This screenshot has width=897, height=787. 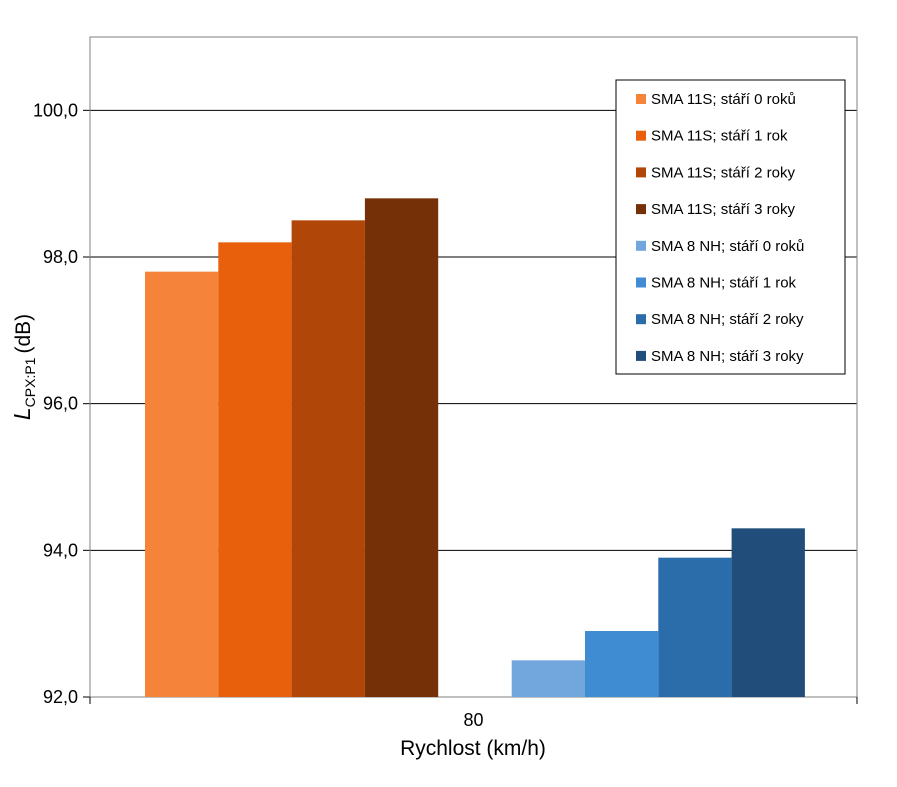 What do you see at coordinates (60, 257) in the screenshot?
I see `y-tick-label: 98,0` at bounding box center [60, 257].